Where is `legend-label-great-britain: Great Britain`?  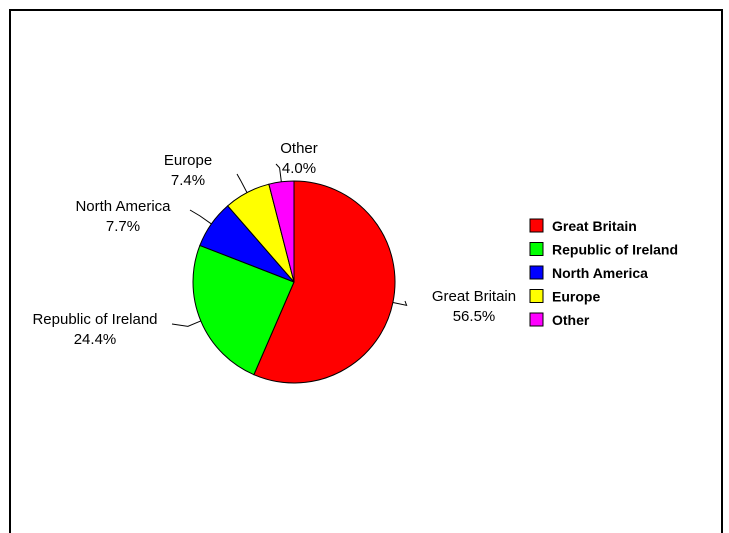 legend-label-great-britain: Great Britain is located at coordinates (594, 226).